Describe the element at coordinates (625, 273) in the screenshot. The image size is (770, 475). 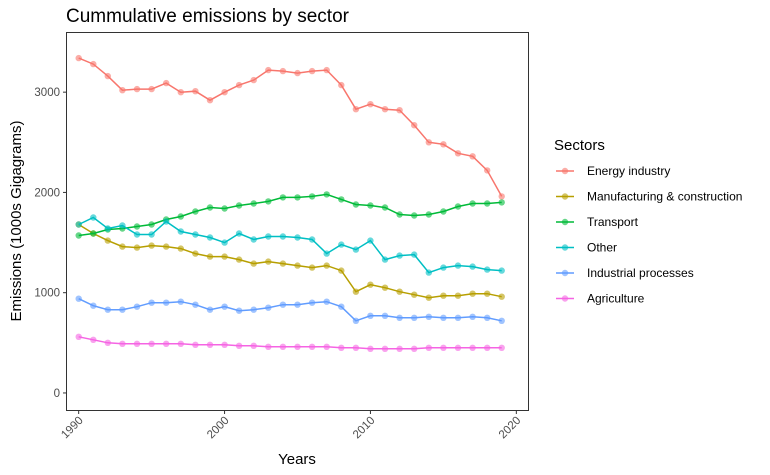
I see `legend-item: Industrial processes` at that location.